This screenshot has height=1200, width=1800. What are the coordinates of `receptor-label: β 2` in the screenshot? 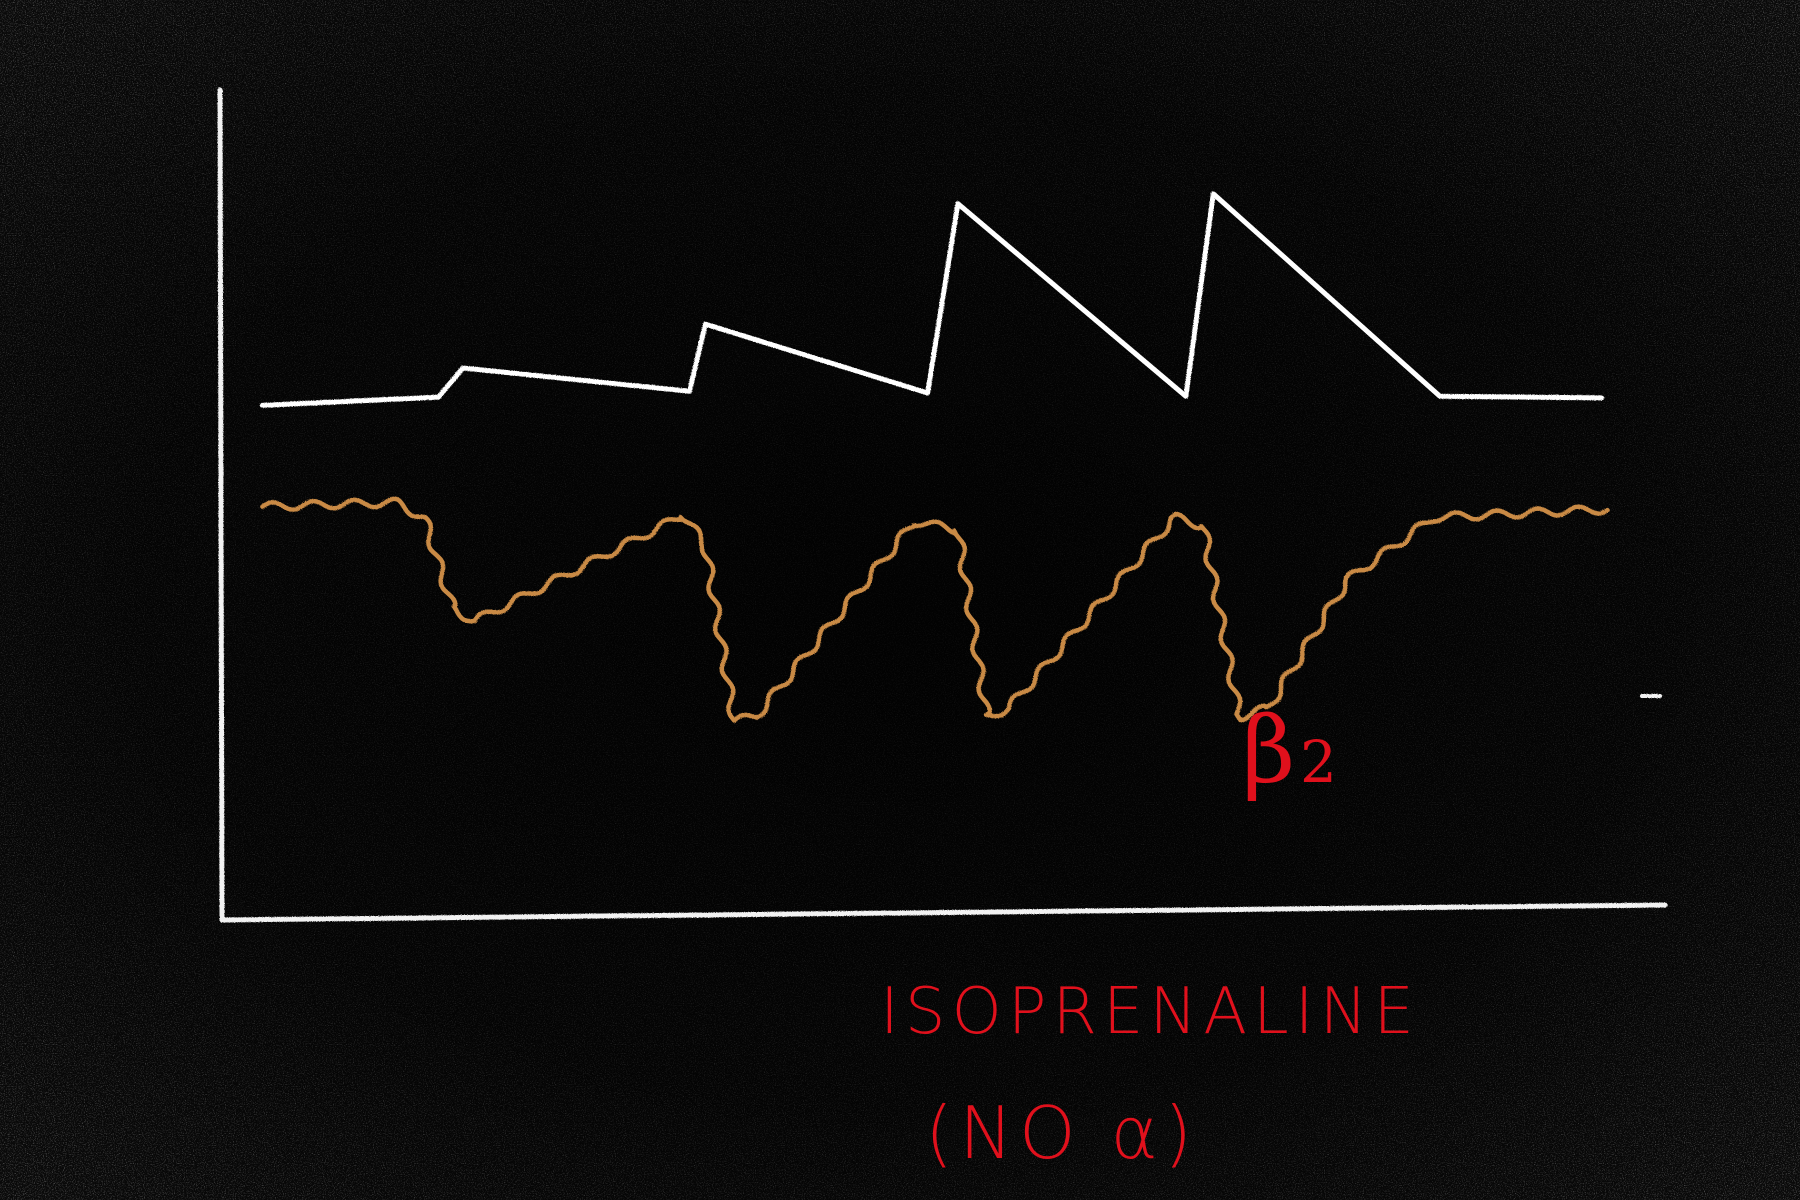 It's located at (1289, 750).